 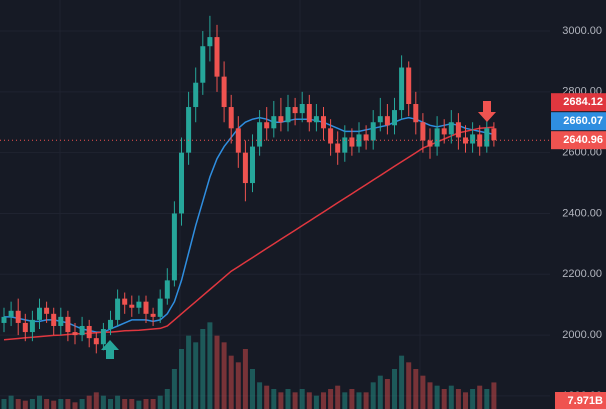 What do you see at coordinates (582, 274) in the screenshot?
I see `y-tick-label: 2200.00` at bounding box center [582, 274].